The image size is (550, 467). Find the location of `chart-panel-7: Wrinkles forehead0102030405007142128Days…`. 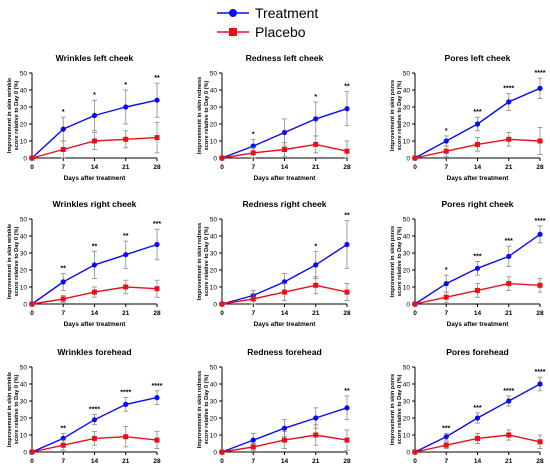

chart-panel-7: Wrinkles forehead0102030405007142128Days… is located at coordinates (85, 406).